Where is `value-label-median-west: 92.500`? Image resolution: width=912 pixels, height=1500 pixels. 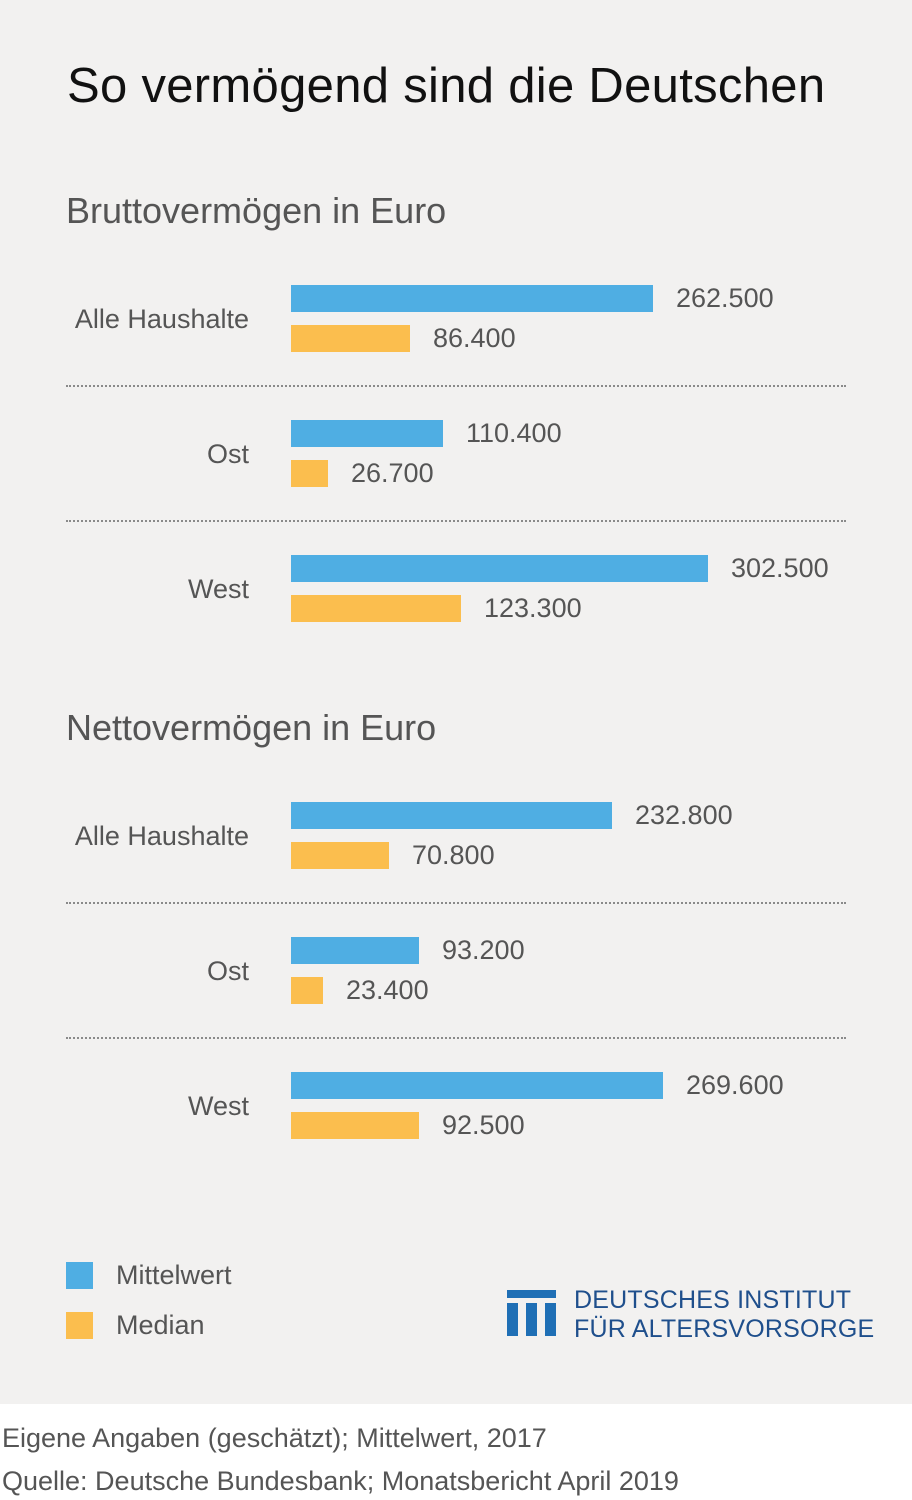 value-label-median-west: 92.500 is located at coordinates (483, 1125).